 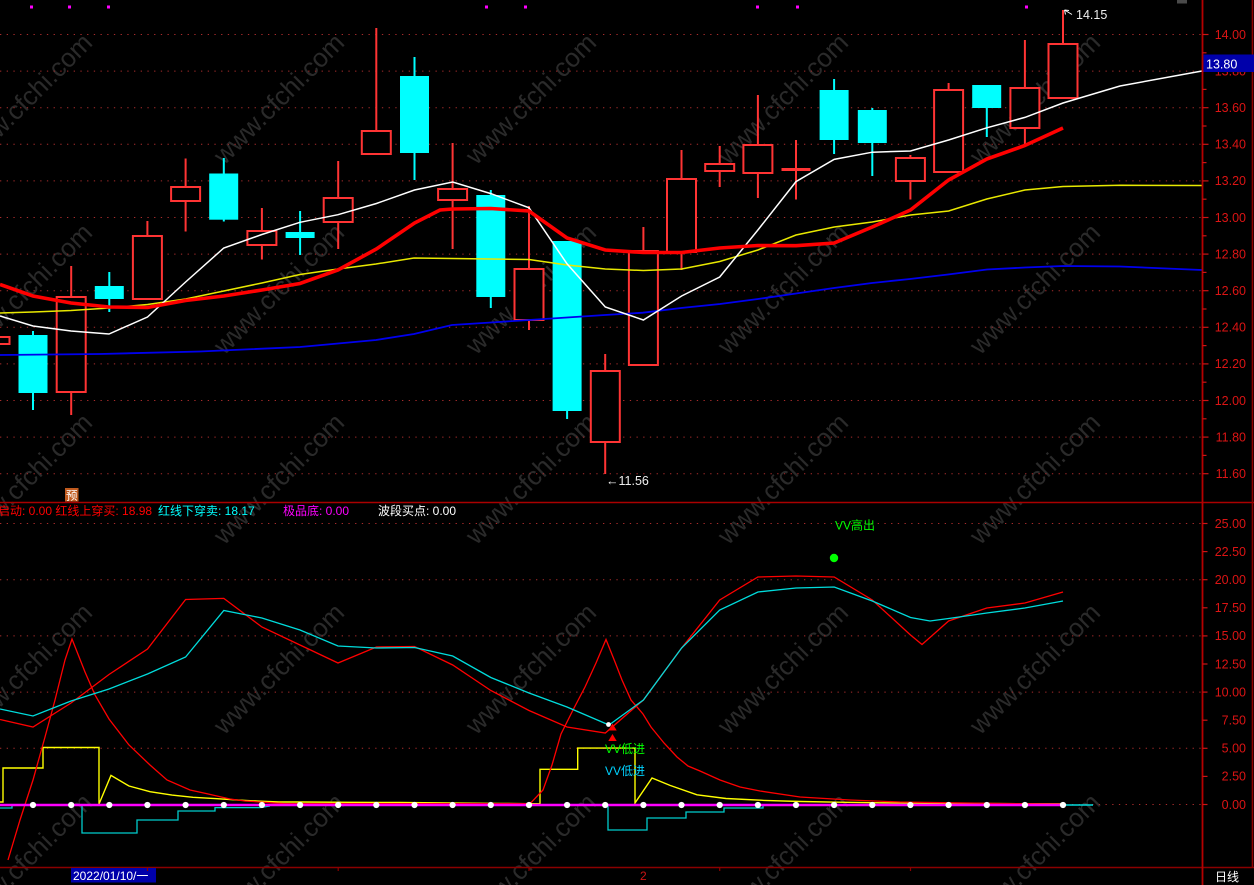 I want to click on svg-text: 日线, so click(x=1227, y=877).